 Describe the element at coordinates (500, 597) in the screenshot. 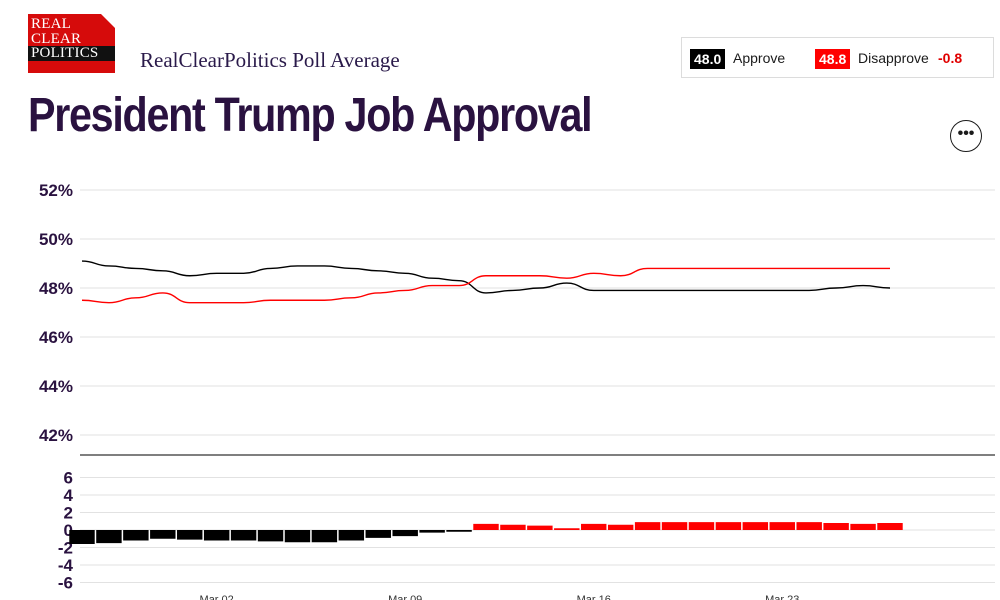

I see `x-axis-ticks: Mar 02 Mar 09 Mar 16 Mar 23` at that location.